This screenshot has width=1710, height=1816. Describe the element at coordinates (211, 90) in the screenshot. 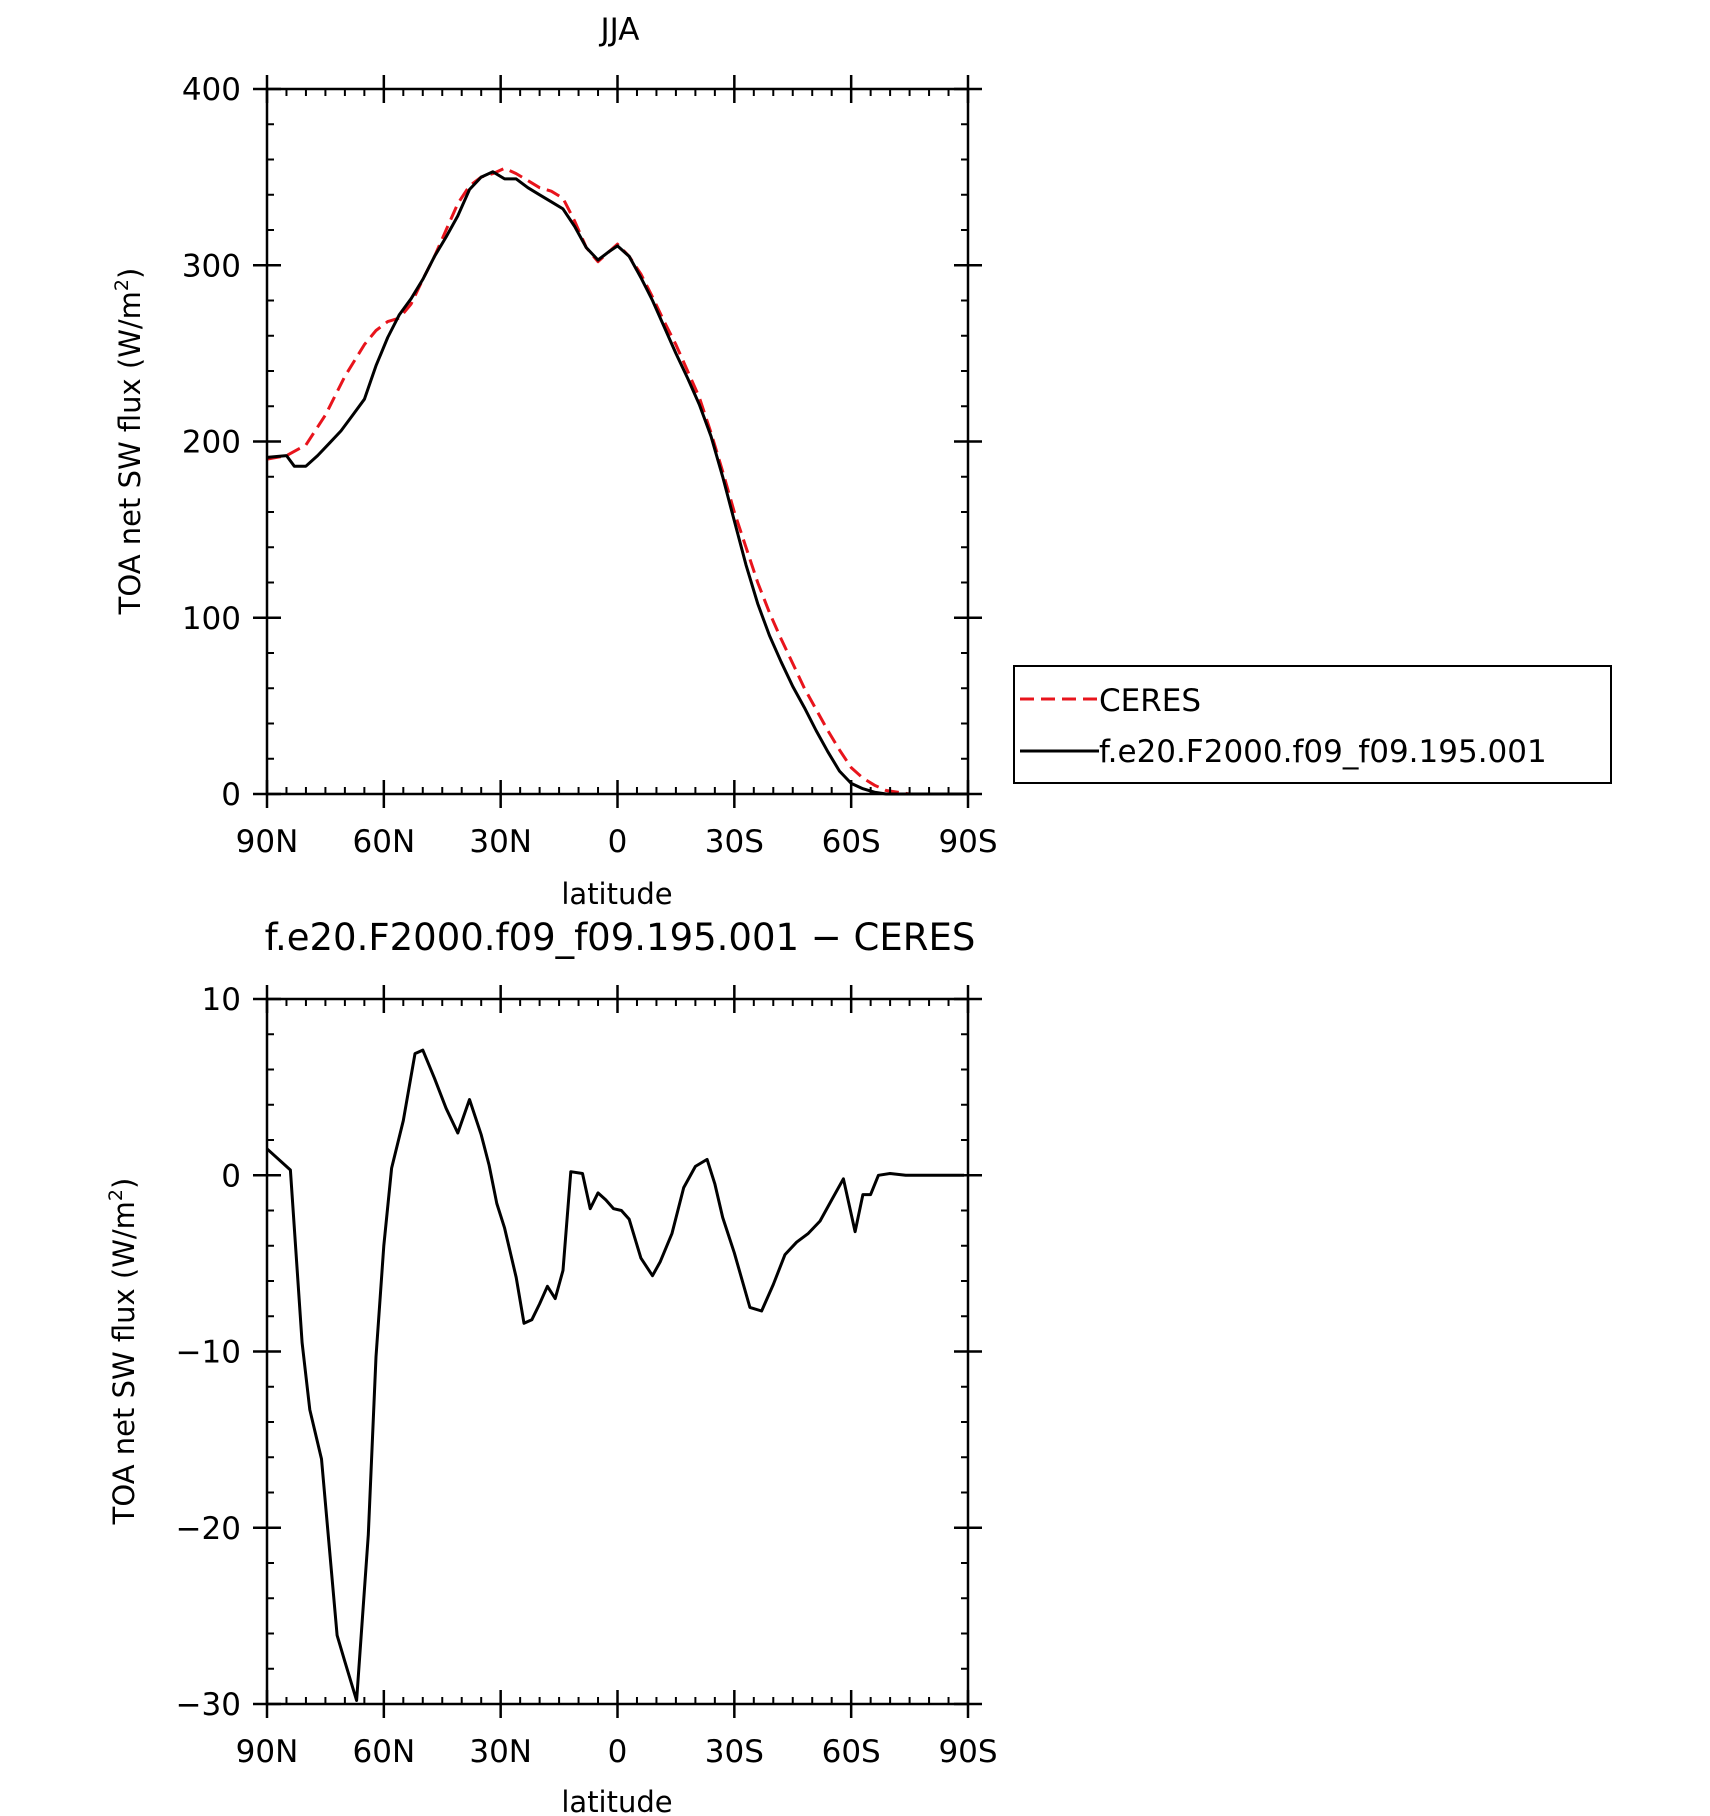

I see `y-tick-label: 400` at that location.